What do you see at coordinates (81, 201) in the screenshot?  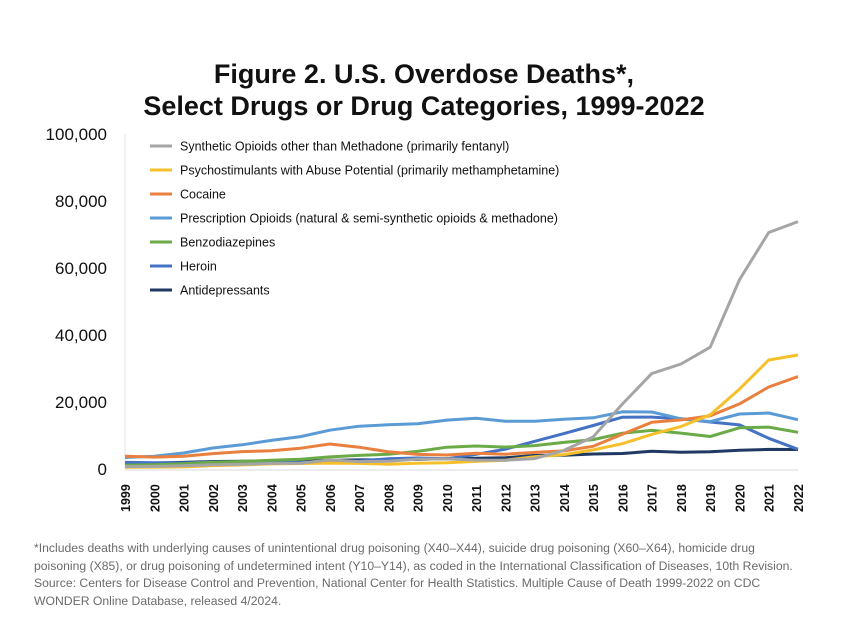 I see `y-tick-label: 80,000` at bounding box center [81, 201].